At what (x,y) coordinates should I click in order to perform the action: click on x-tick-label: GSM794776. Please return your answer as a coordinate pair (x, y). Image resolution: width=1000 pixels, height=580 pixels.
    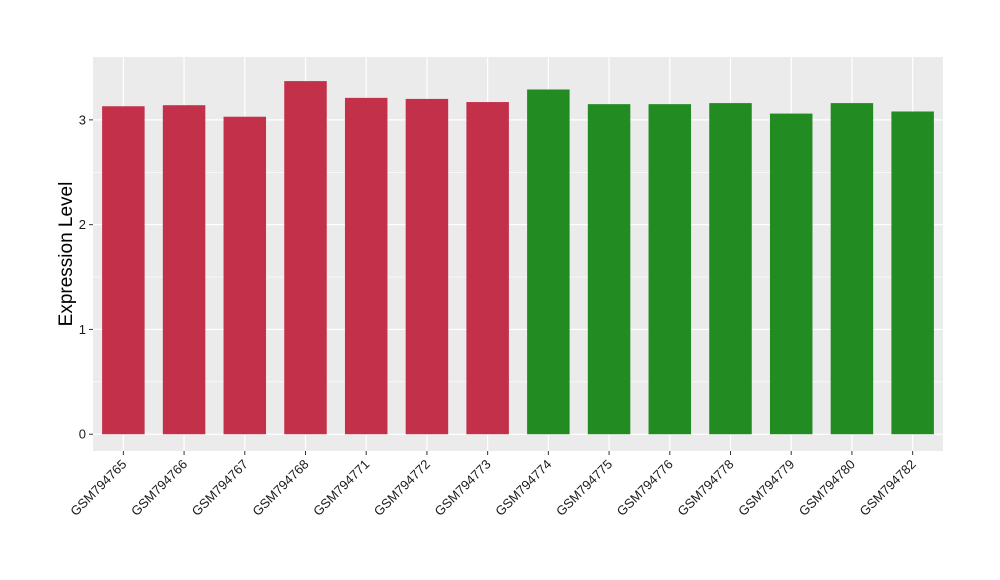
    Looking at the image, I should click on (645, 488).